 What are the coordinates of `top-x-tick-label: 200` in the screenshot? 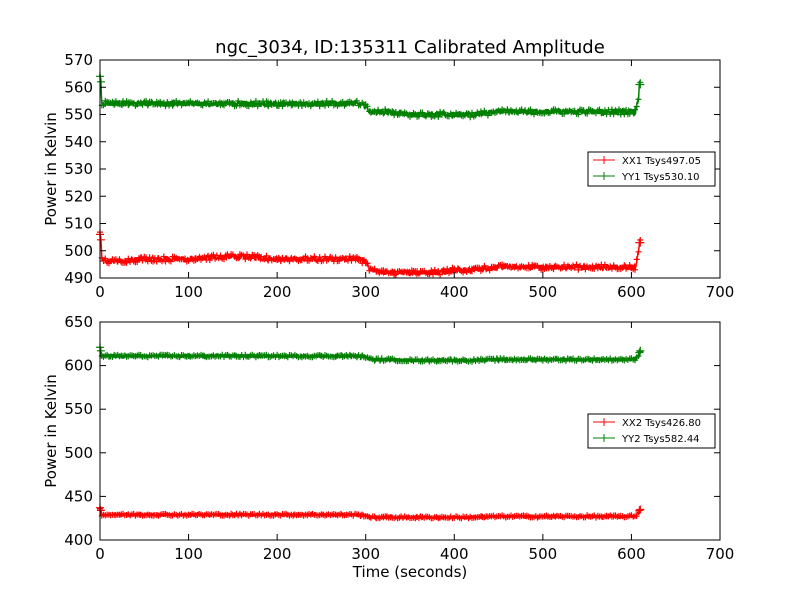 It's located at (277, 292).